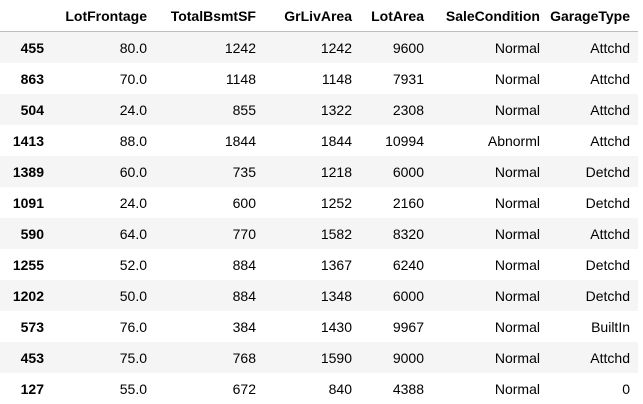 This screenshot has height=404, width=643. What do you see at coordinates (133, 171) in the screenshot?
I see `cell-lotfrontage: 60.0` at bounding box center [133, 171].